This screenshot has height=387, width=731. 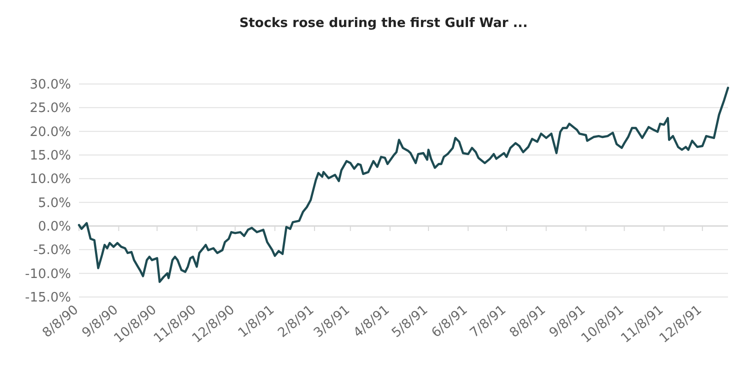 What do you see at coordinates (50, 180) in the screenshot?
I see `y-tick-label: 10.0%` at bounding box center [50, 180].